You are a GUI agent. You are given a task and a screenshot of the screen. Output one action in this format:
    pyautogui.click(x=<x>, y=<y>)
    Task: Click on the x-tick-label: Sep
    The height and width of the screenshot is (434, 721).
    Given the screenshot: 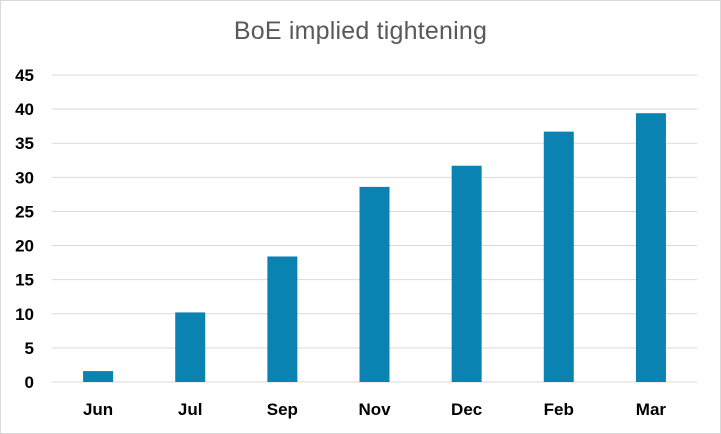 What is the action you would take?
    pyautogui.click(x=282, y=409)
    